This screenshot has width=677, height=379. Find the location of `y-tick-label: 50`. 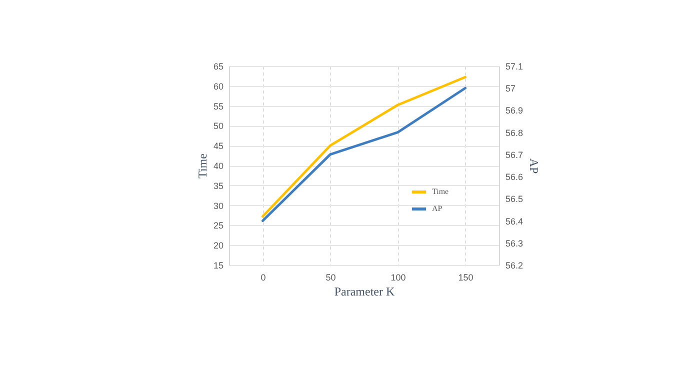

y-tick-label: 50 is located at coordinates (218, 126).